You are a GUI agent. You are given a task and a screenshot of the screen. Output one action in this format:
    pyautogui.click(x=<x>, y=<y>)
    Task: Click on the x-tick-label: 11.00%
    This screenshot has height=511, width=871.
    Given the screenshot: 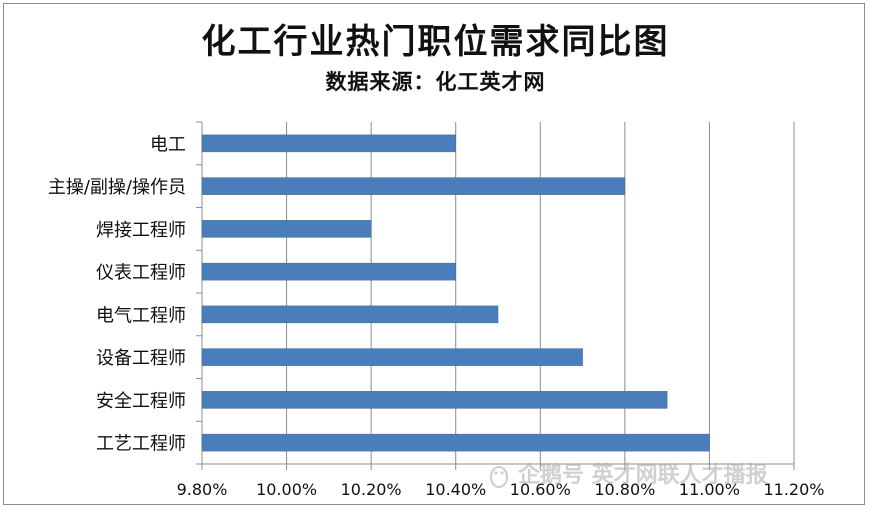 What is the action you would take?
    pyautogui.click(x=709, y=489)
    